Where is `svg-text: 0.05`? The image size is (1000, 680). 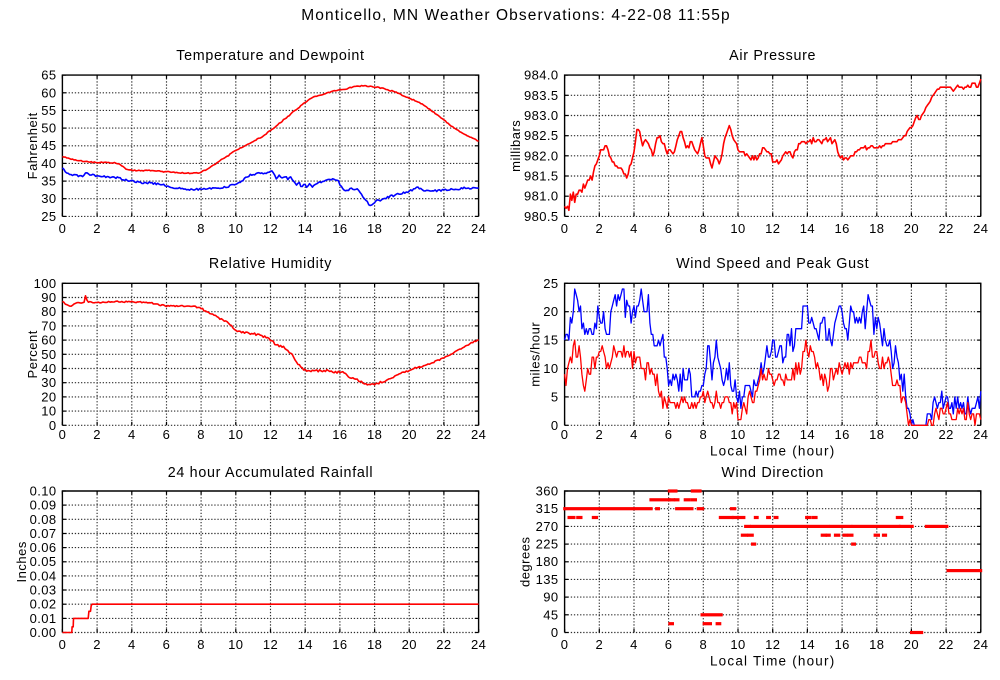
svg-text: 0.05 is located at coordinates (43, 561).